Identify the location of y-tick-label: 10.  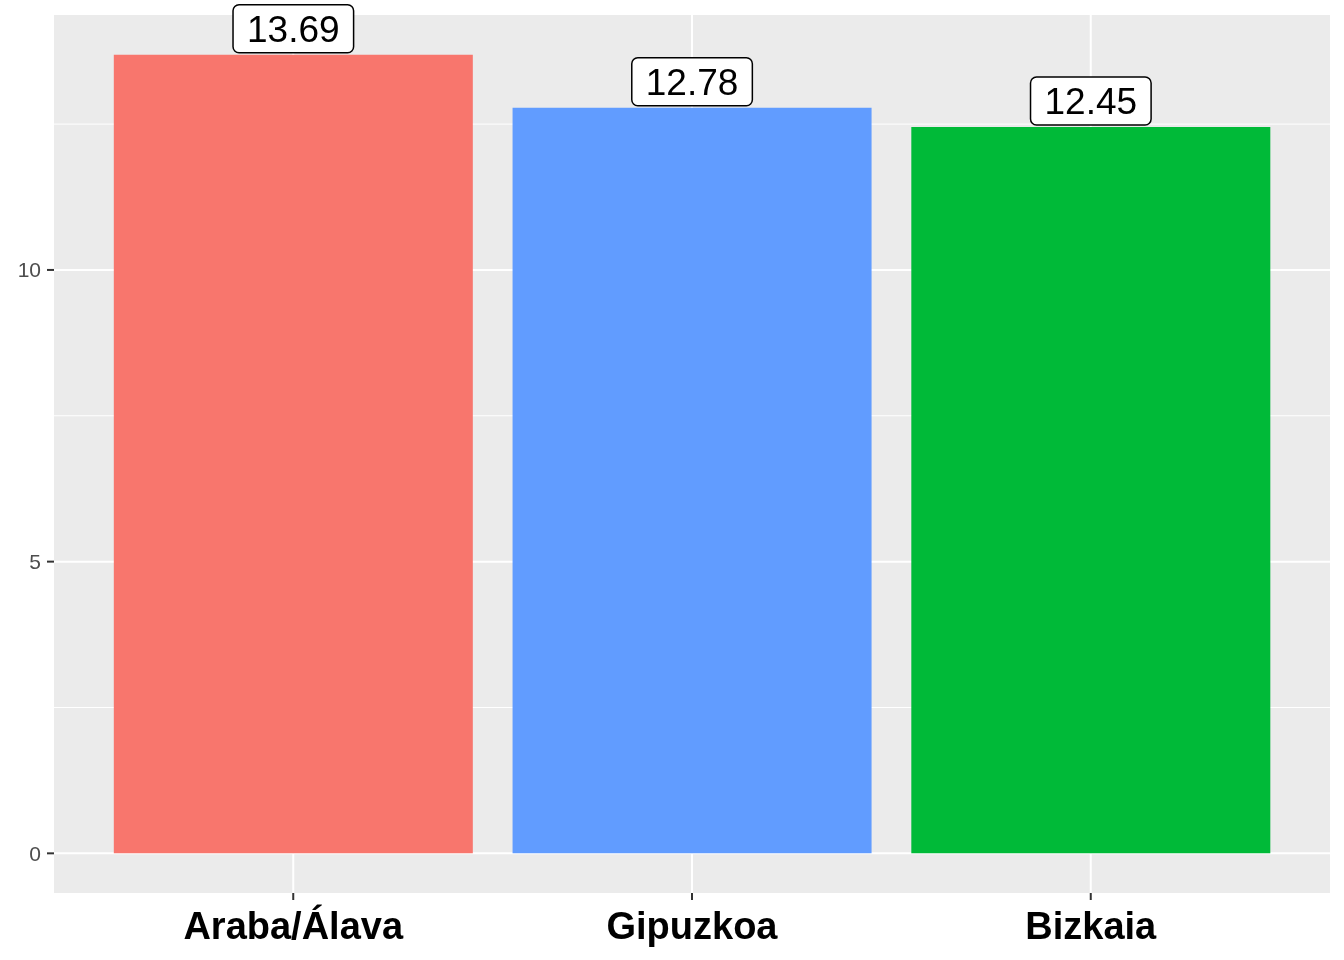
(29, 270).